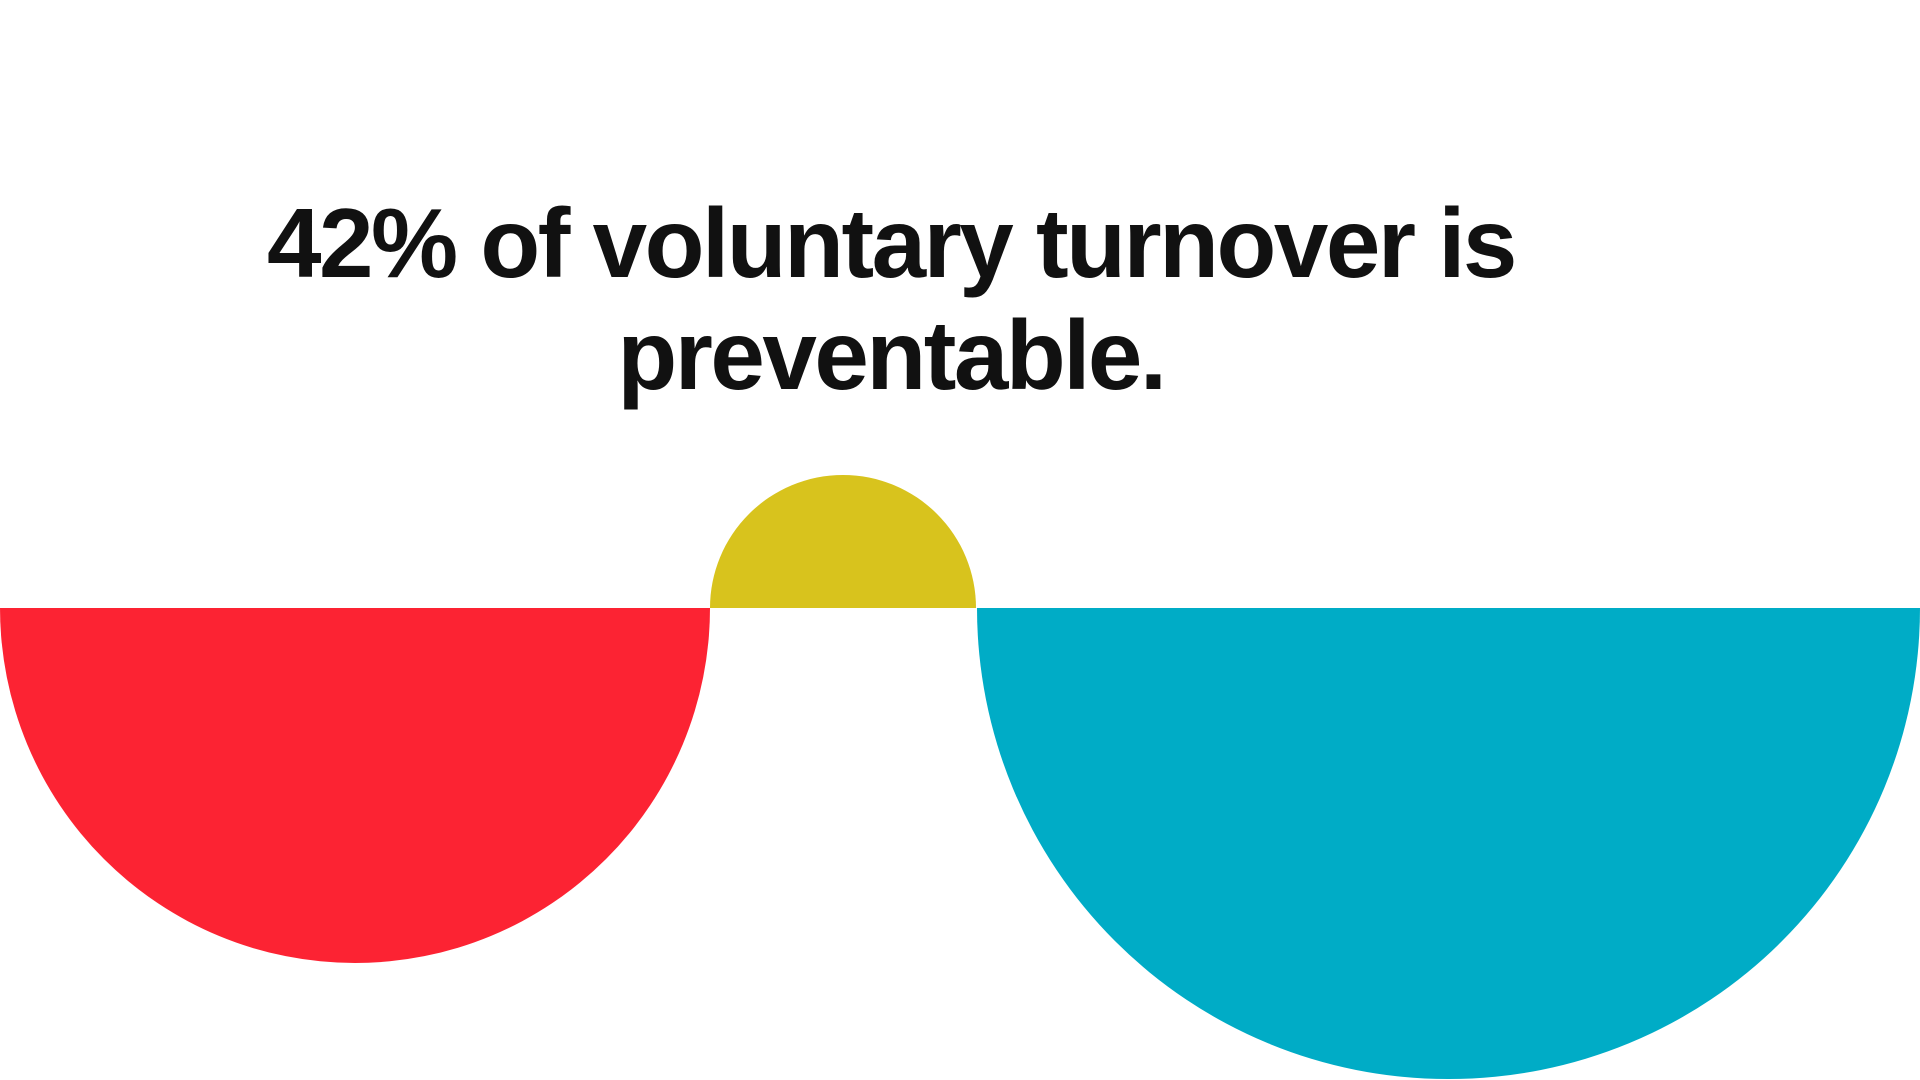 The height and width of the screenshot is (1080, 1920). Describe the element at coordinates (355, 785) in the screenshot. I see `red-half-disc` at that location.